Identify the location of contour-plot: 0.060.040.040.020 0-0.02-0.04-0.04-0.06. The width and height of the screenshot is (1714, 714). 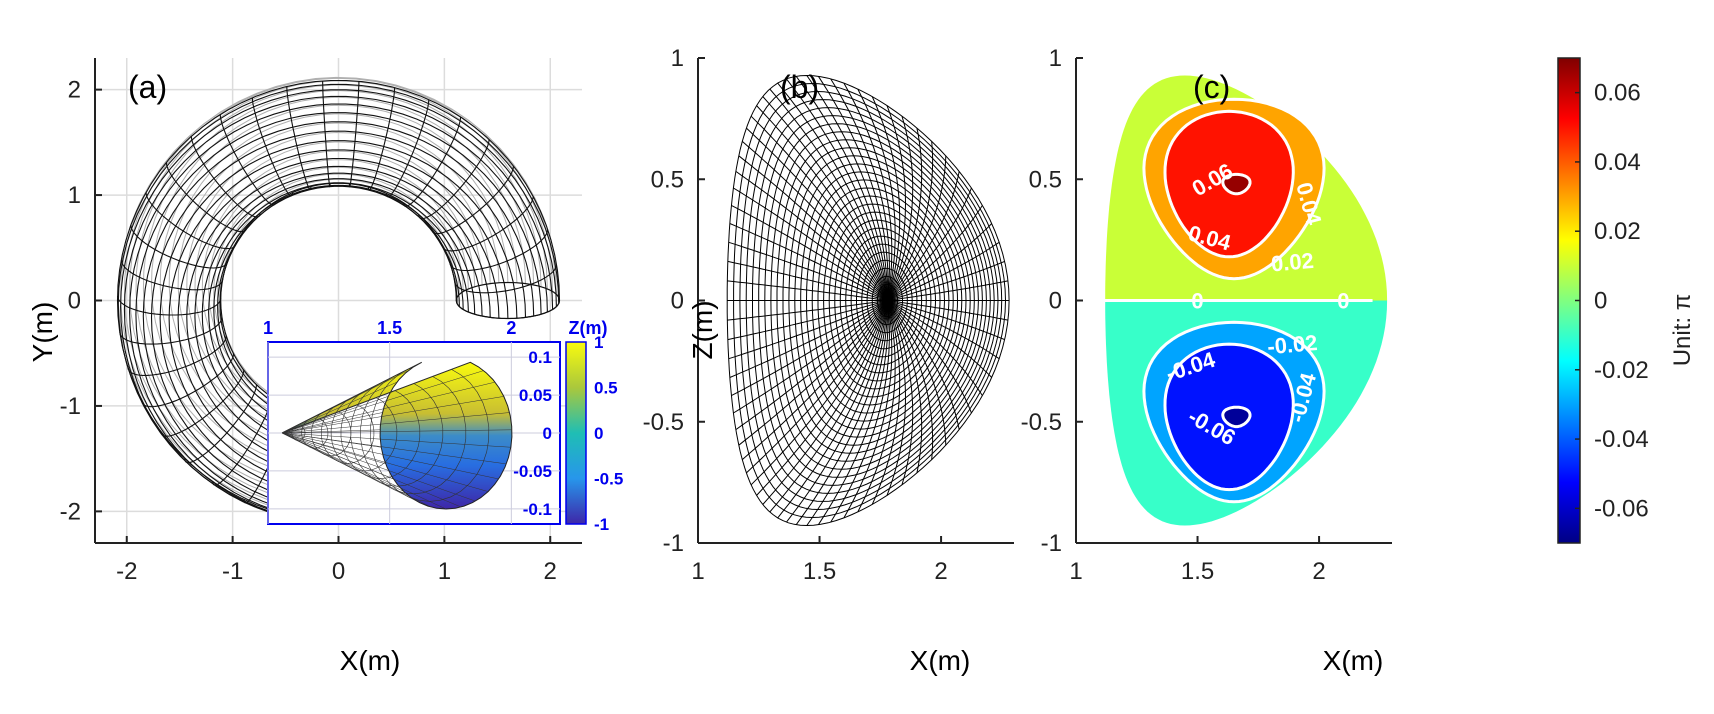
(1241, 300).